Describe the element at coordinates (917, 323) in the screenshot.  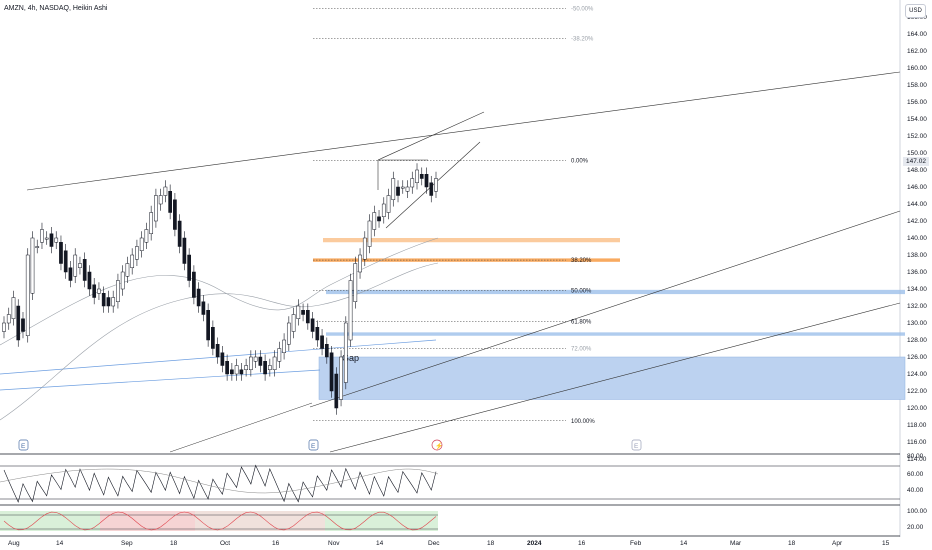
I see `price-tick-label: 130.00` at that location.